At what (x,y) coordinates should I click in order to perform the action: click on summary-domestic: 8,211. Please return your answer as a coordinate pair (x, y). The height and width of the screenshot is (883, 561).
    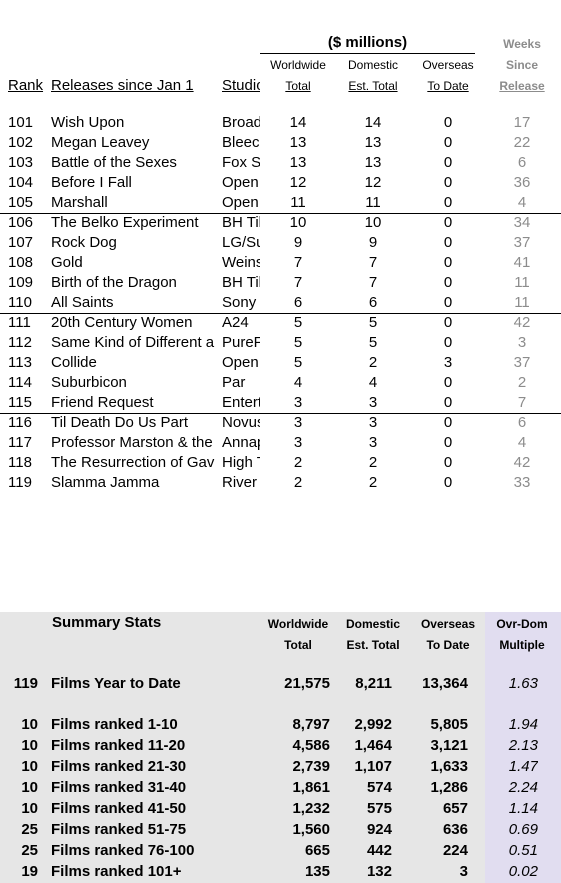
    Looking at the image, I should click on (373, 683).